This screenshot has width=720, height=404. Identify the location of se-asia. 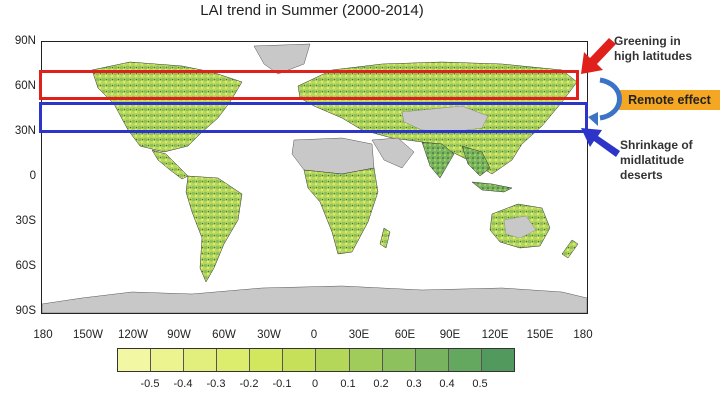
(476, 161).